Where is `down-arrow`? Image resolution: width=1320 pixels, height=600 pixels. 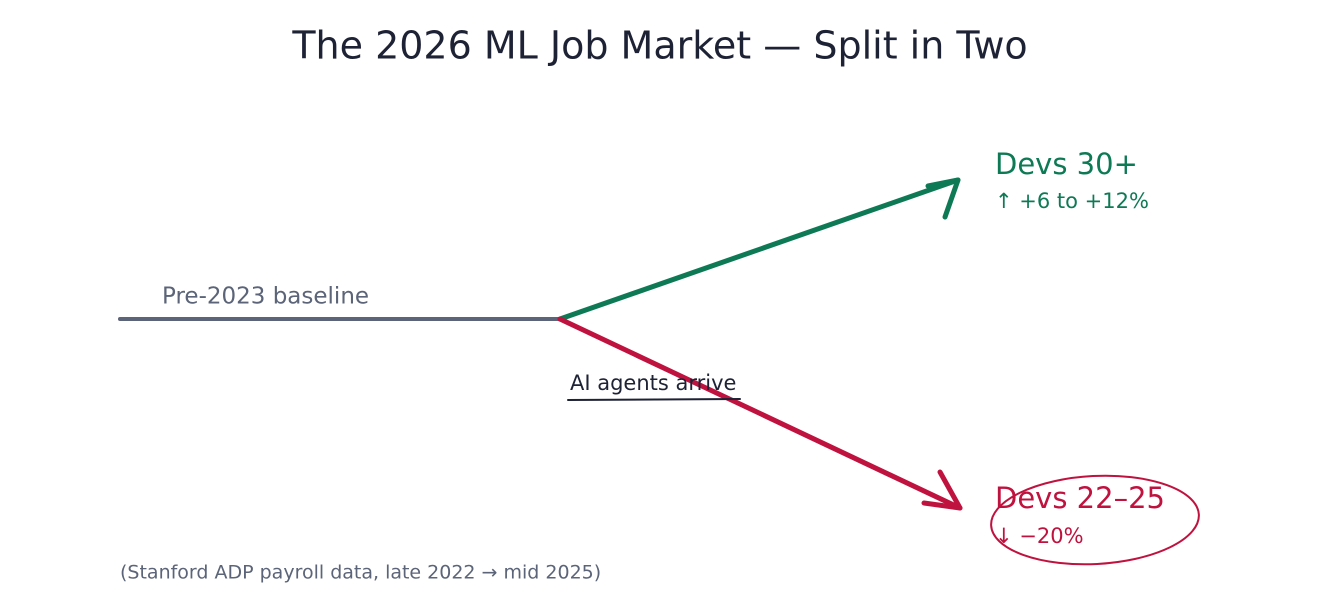
down-arrow is located at coordinates (760, 413).